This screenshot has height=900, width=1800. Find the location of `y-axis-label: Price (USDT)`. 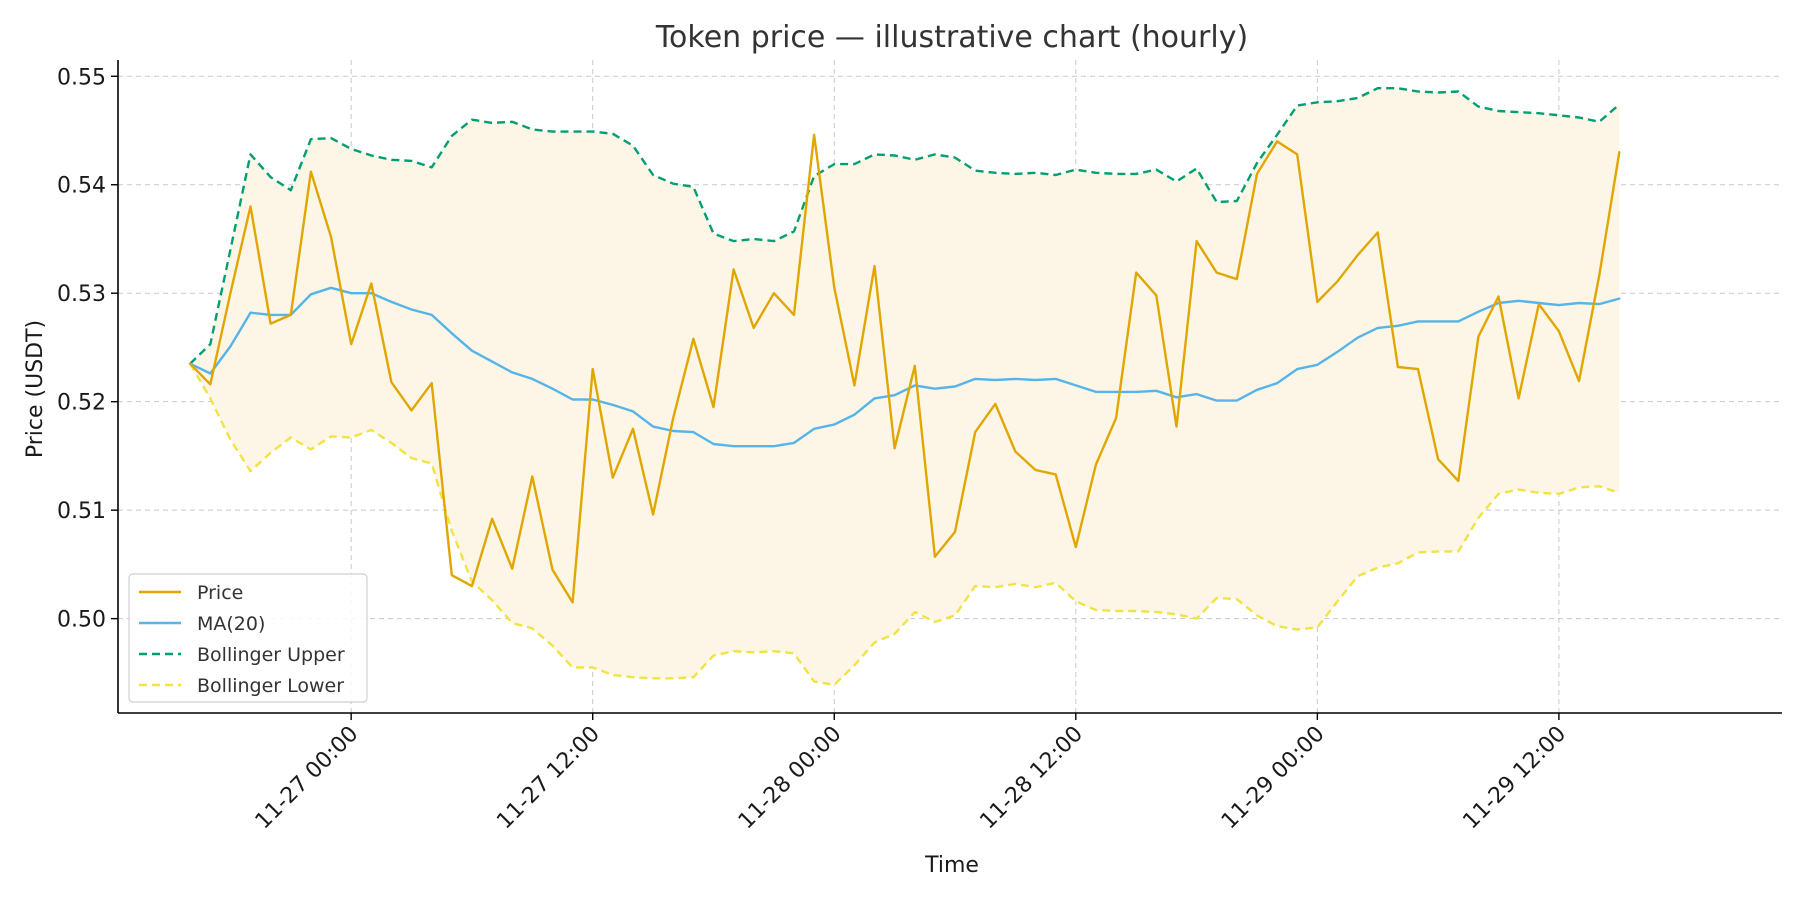

y-axis-label: Price (USDT) is located at coordinates (35, 389).